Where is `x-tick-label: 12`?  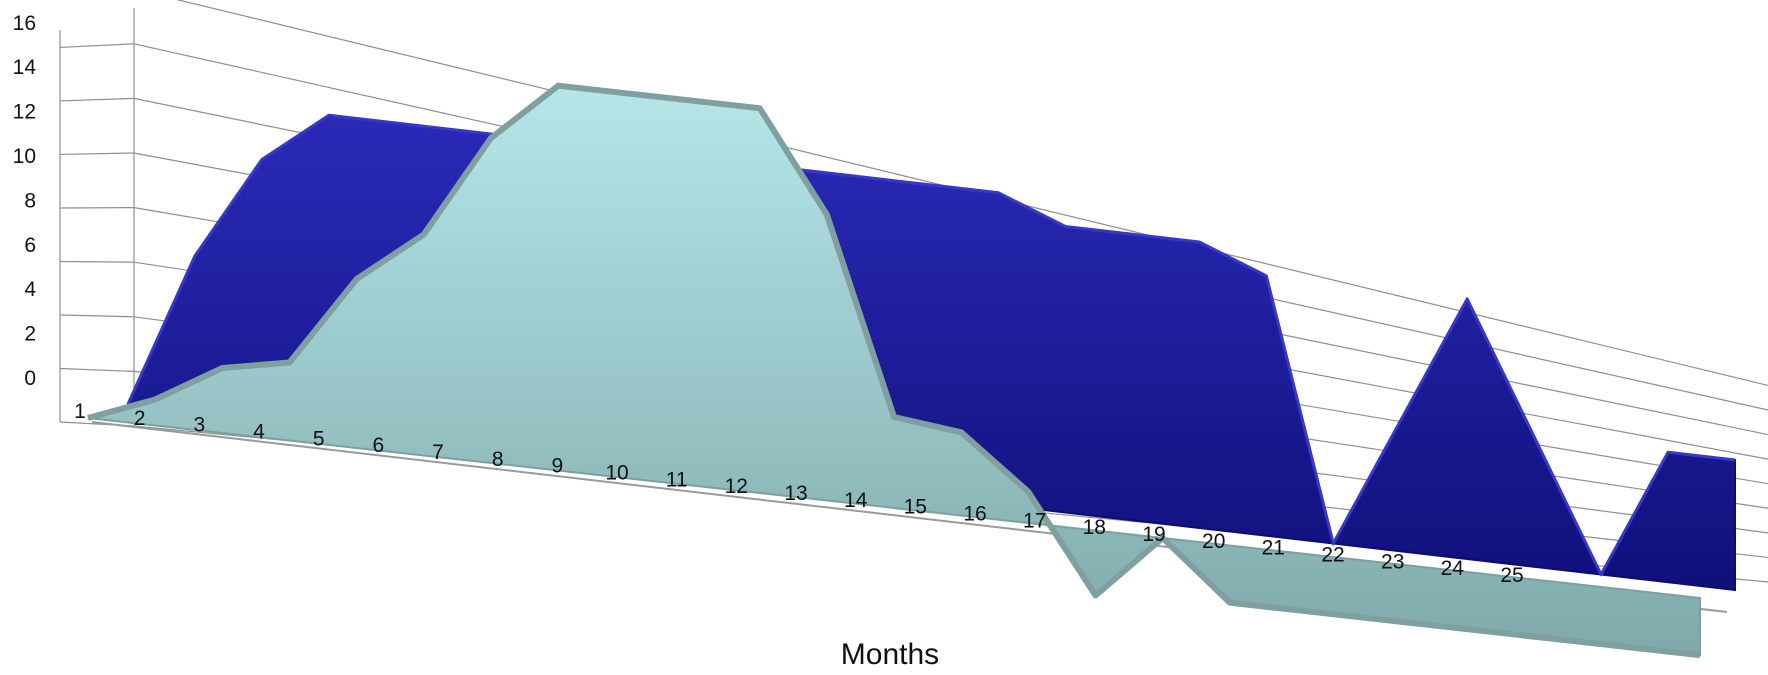 x-tick-label: 12 is located at coordinates (736, 486).